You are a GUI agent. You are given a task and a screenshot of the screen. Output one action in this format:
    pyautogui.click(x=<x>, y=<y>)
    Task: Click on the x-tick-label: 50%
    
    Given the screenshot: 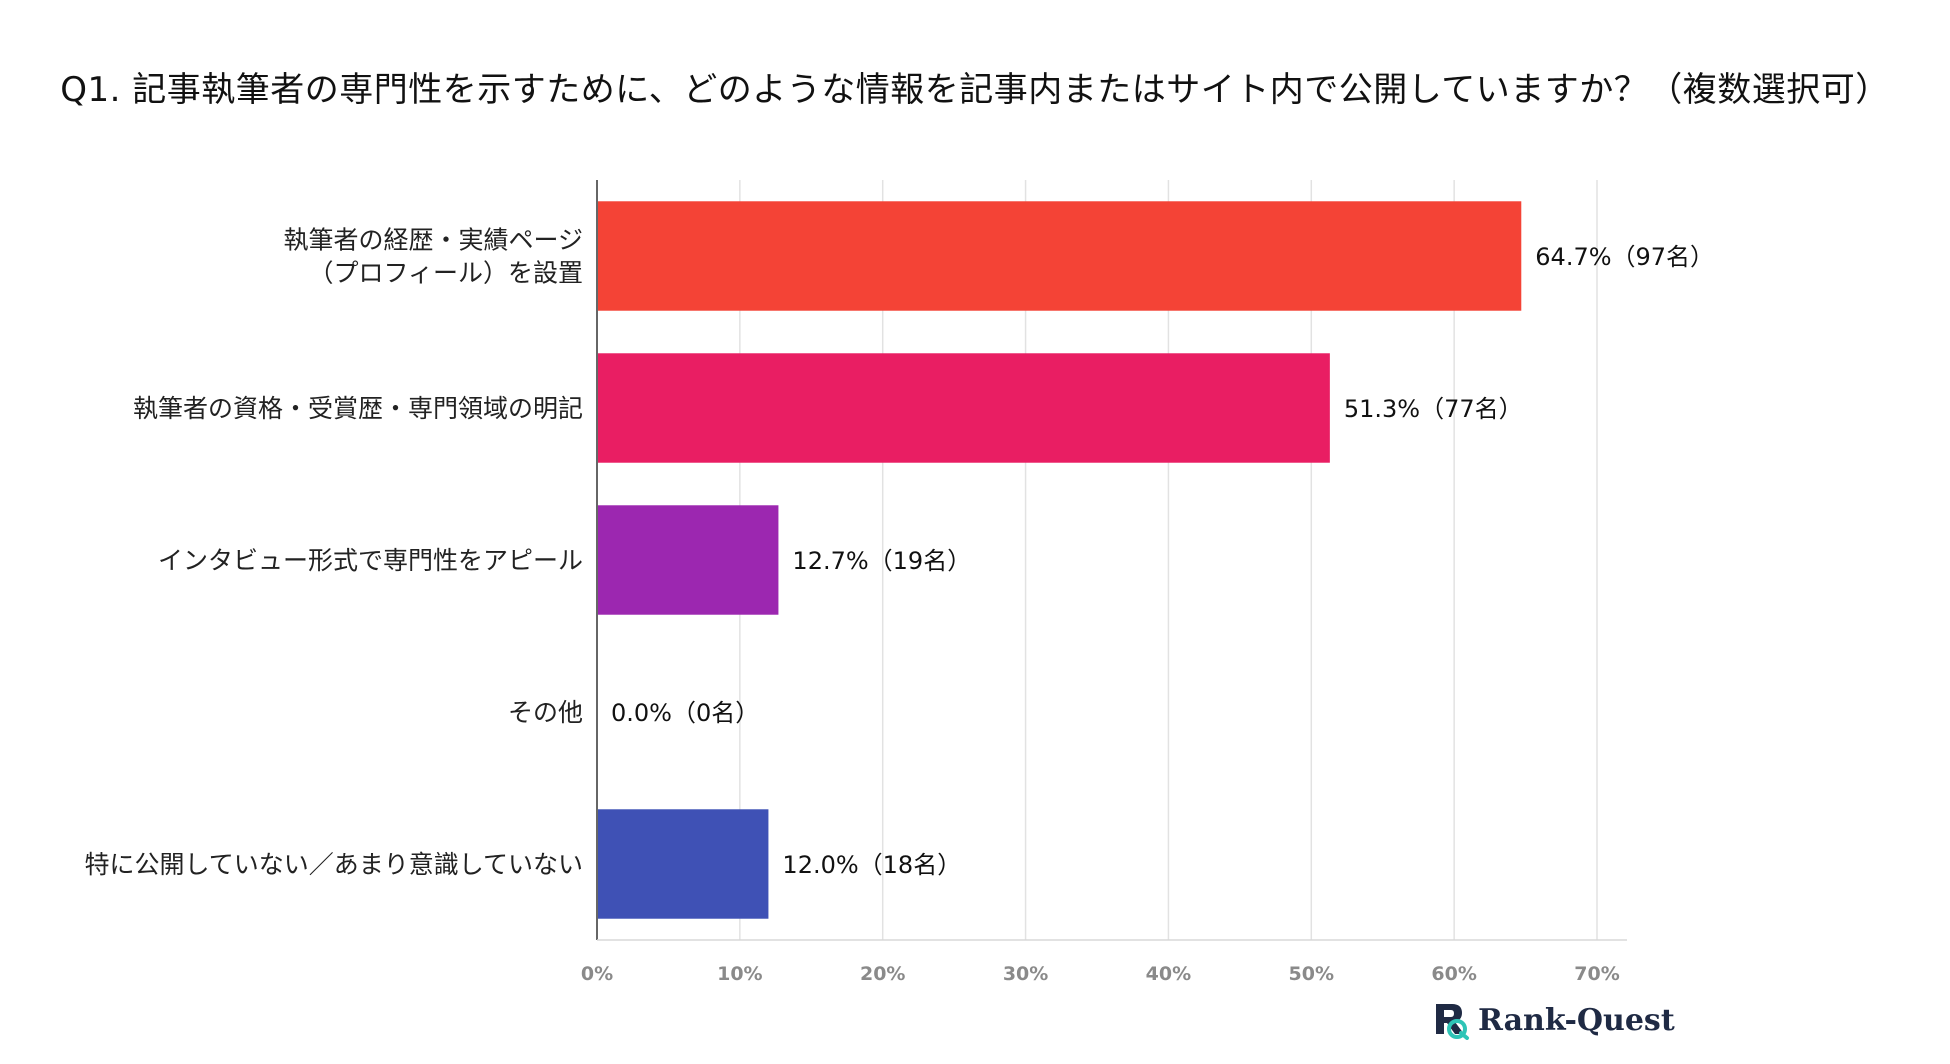 What is the action you would take?
    pyautogui.click(x=1311, y=974)
    